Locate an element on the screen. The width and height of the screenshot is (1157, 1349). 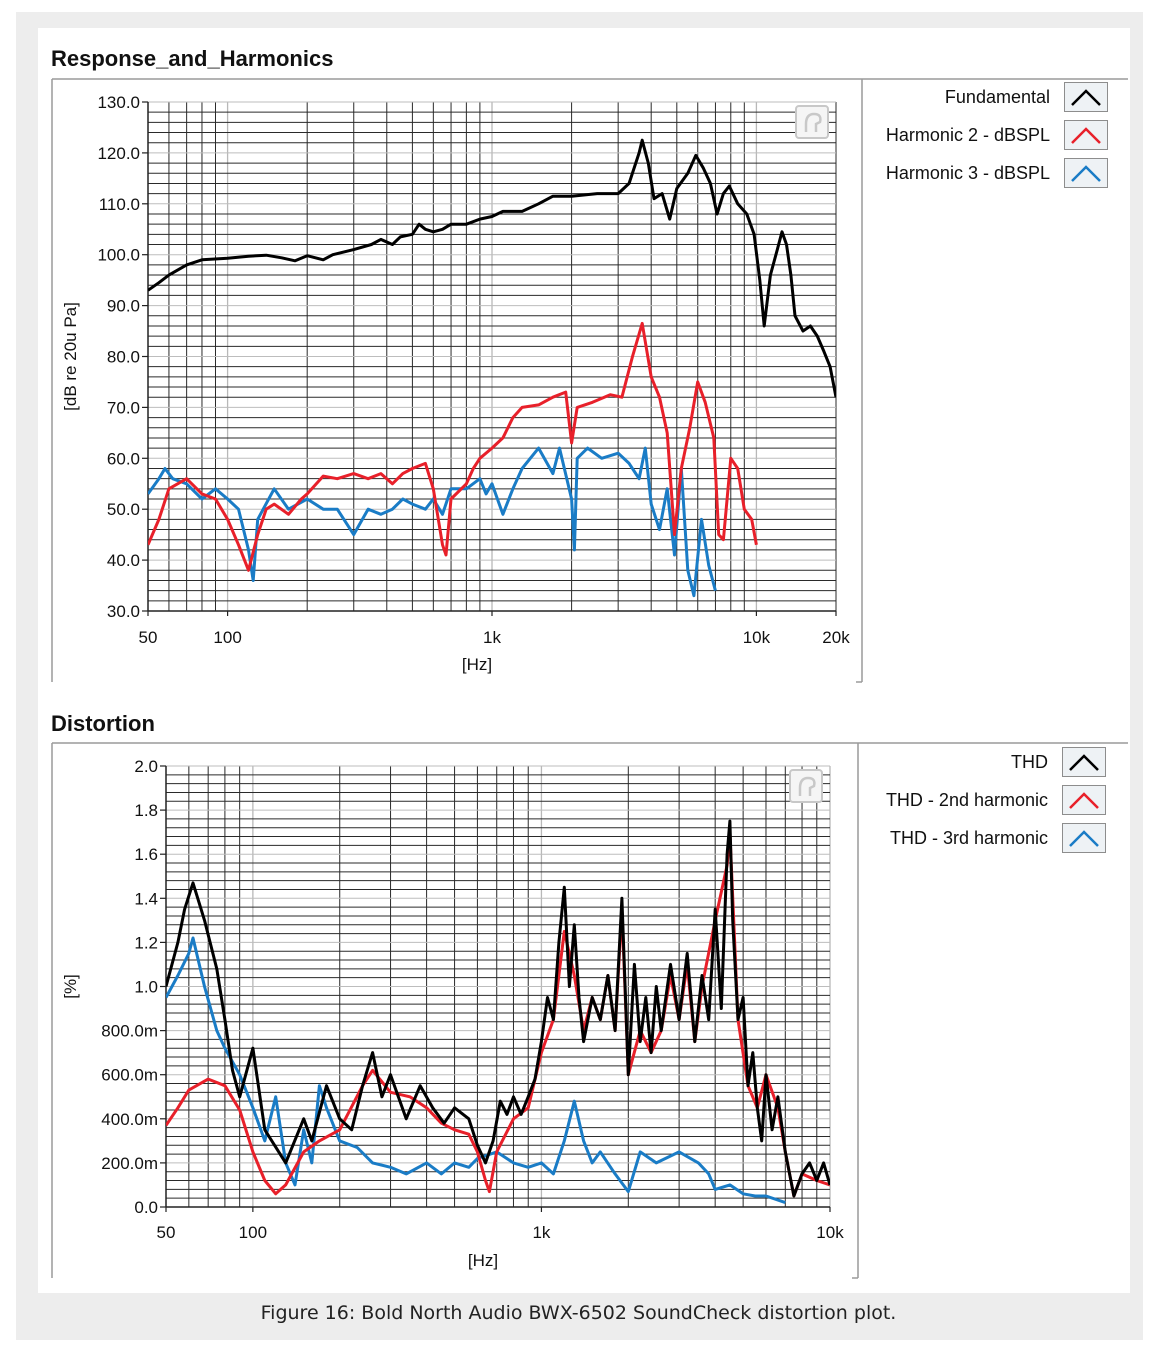
y-tick-label: 90.0 is located at coordinates (123, 306).